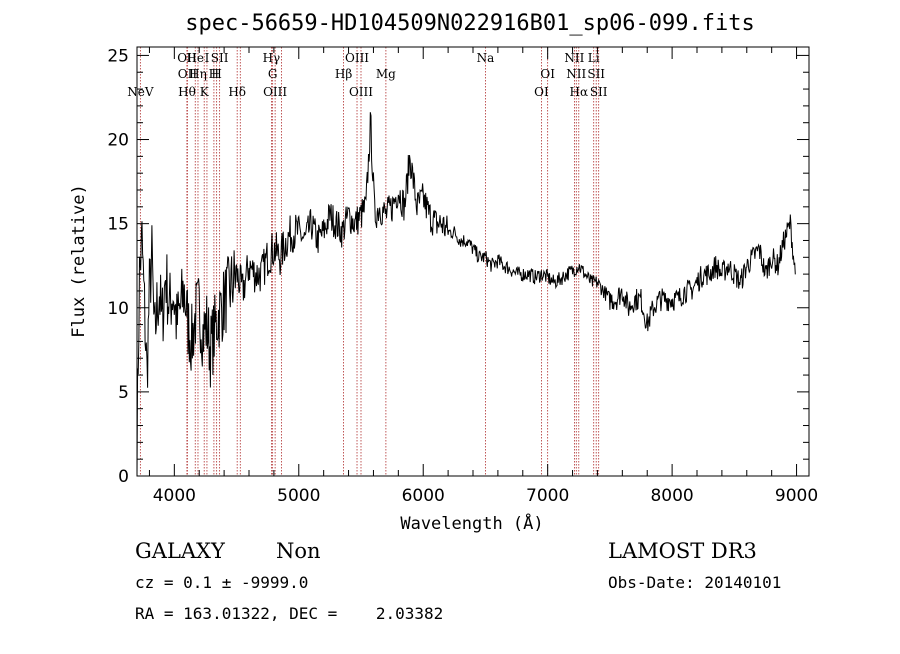  I want to click on y-tick-label: 5, so click(123, 393).